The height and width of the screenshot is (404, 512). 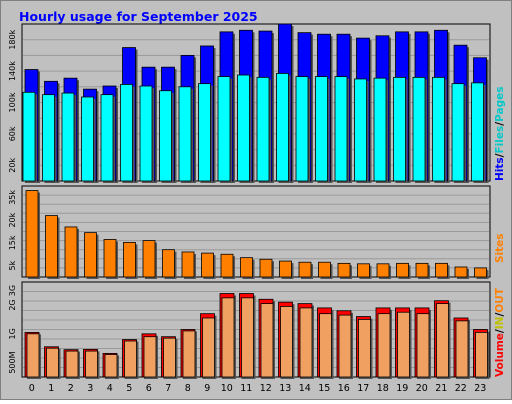 What do you see at coordinates (344, 388) in the screenshot?
I see `x-tick-label: 16` at bounding box center [344, 388].